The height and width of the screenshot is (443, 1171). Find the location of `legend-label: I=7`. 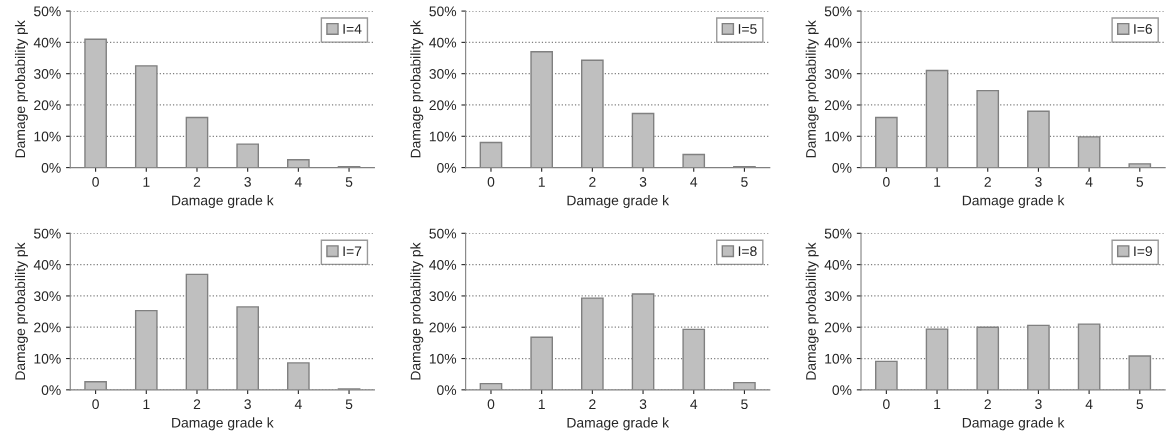

legend-label: I=7 is located at coordinates (352, 251).